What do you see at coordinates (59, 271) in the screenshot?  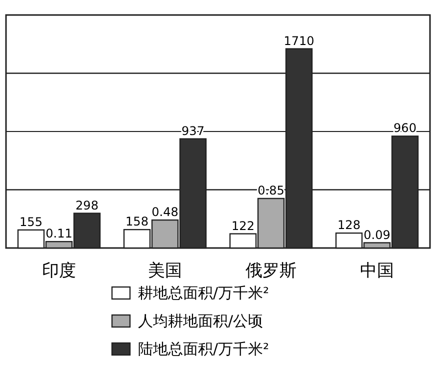 I see `x-tick-label: 印度` at bounding box center [59, 271].